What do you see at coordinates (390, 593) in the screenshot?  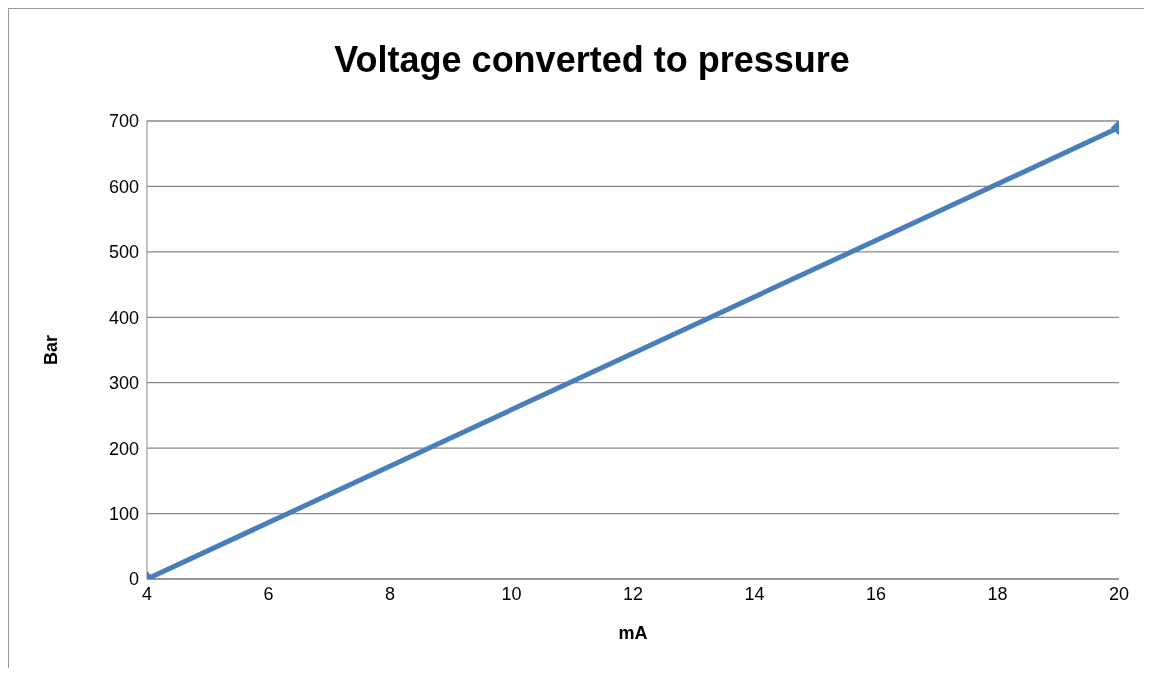 I see `x-tick-label: 8` at bounding box center [390, 593].